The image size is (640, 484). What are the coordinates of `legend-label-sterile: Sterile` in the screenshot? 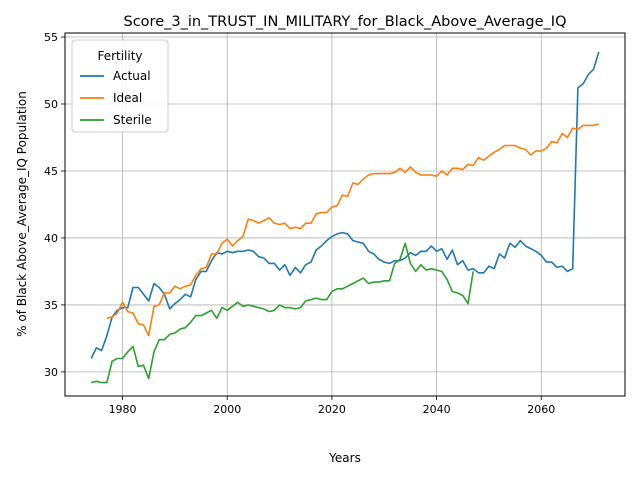 It's located at (132, 120).